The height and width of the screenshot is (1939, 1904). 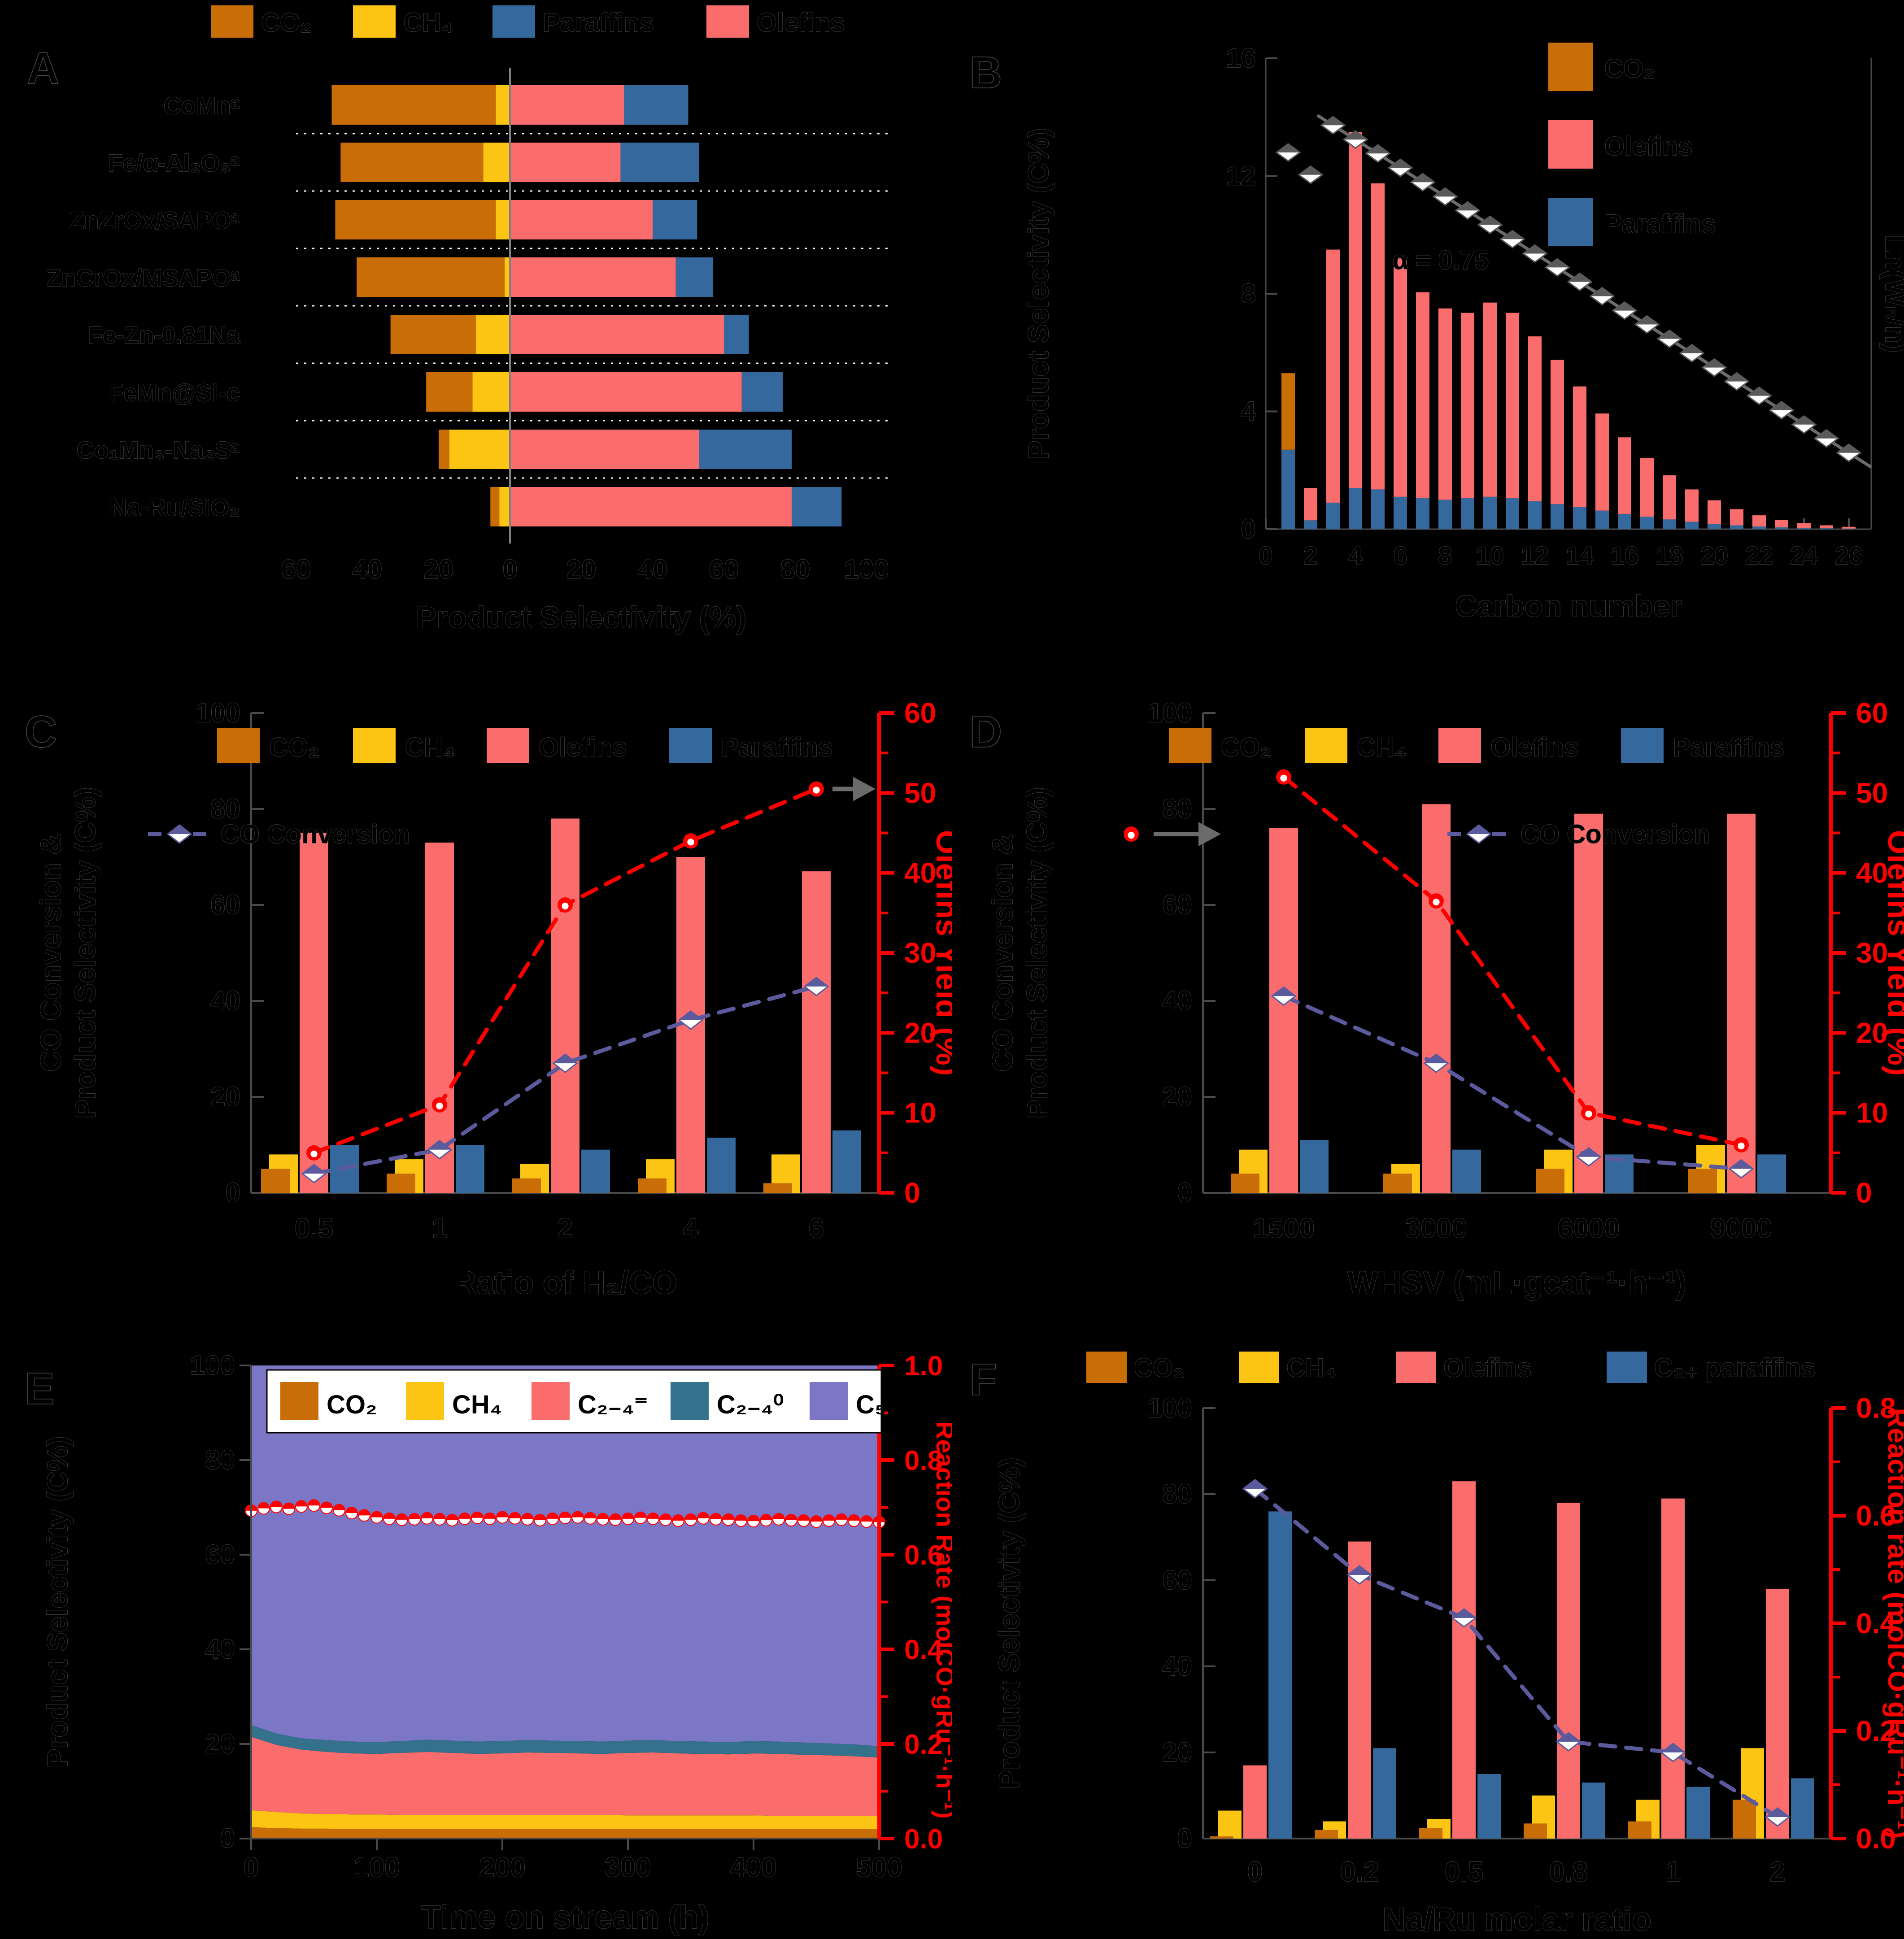 What do you see at coordinates (1589, 1228) in the screenshot?
I see `x-tick: 6000` at bounding box center [1589, 1228].